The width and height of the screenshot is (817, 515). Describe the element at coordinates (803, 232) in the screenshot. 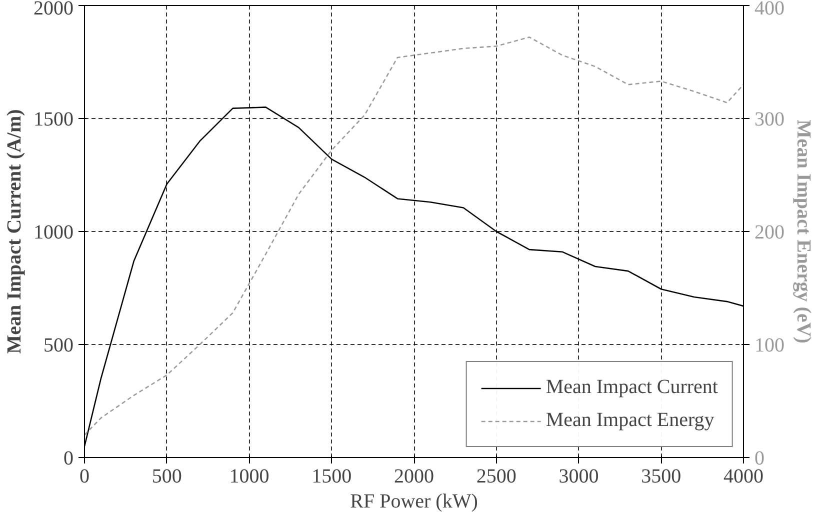

I see `y2-axis-title: Mean Impact Energy (eV)` at that location.